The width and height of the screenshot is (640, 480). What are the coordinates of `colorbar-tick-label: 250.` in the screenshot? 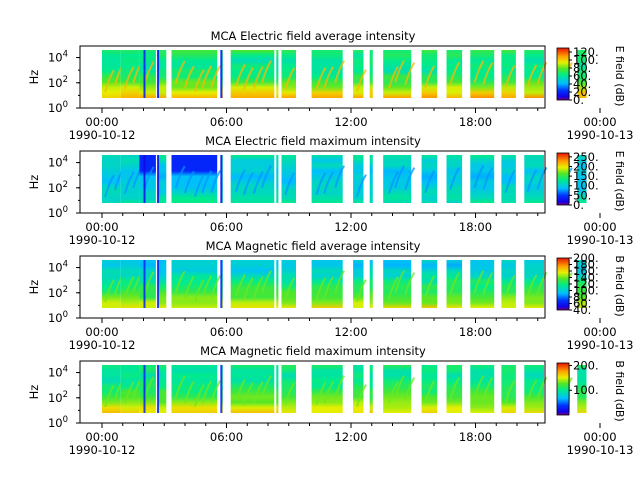 It's located at (586, 157).